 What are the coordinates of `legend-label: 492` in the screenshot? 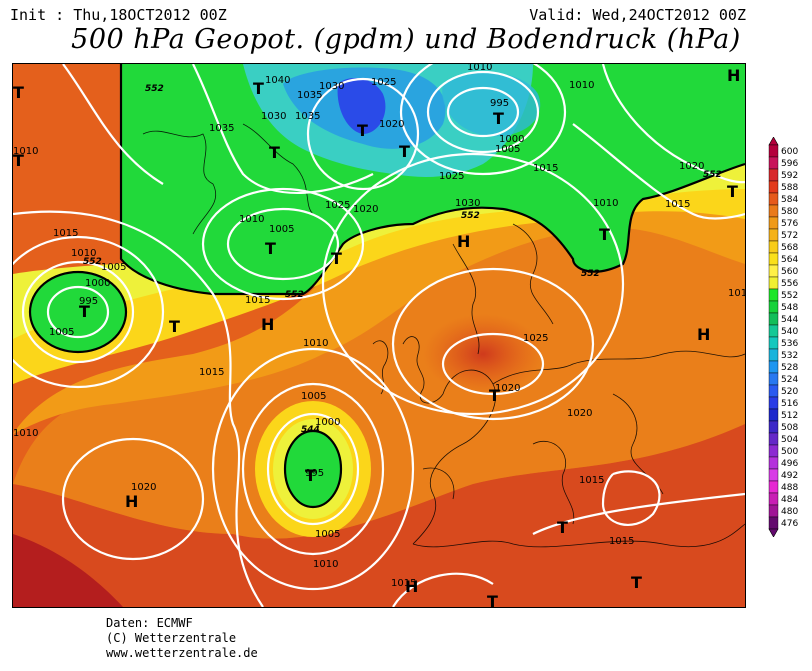 It's located at (789, 476).